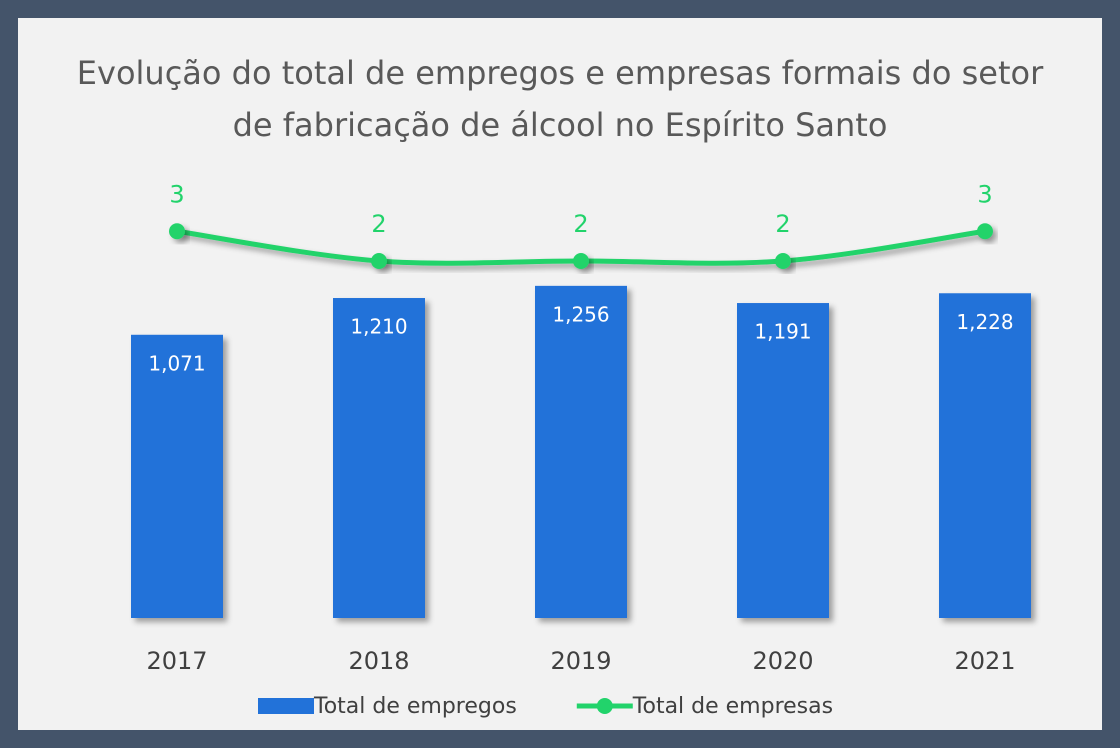 This screenshot has width=1120, height=748. I want to click on data-label: 1,191, so click(782, 332).